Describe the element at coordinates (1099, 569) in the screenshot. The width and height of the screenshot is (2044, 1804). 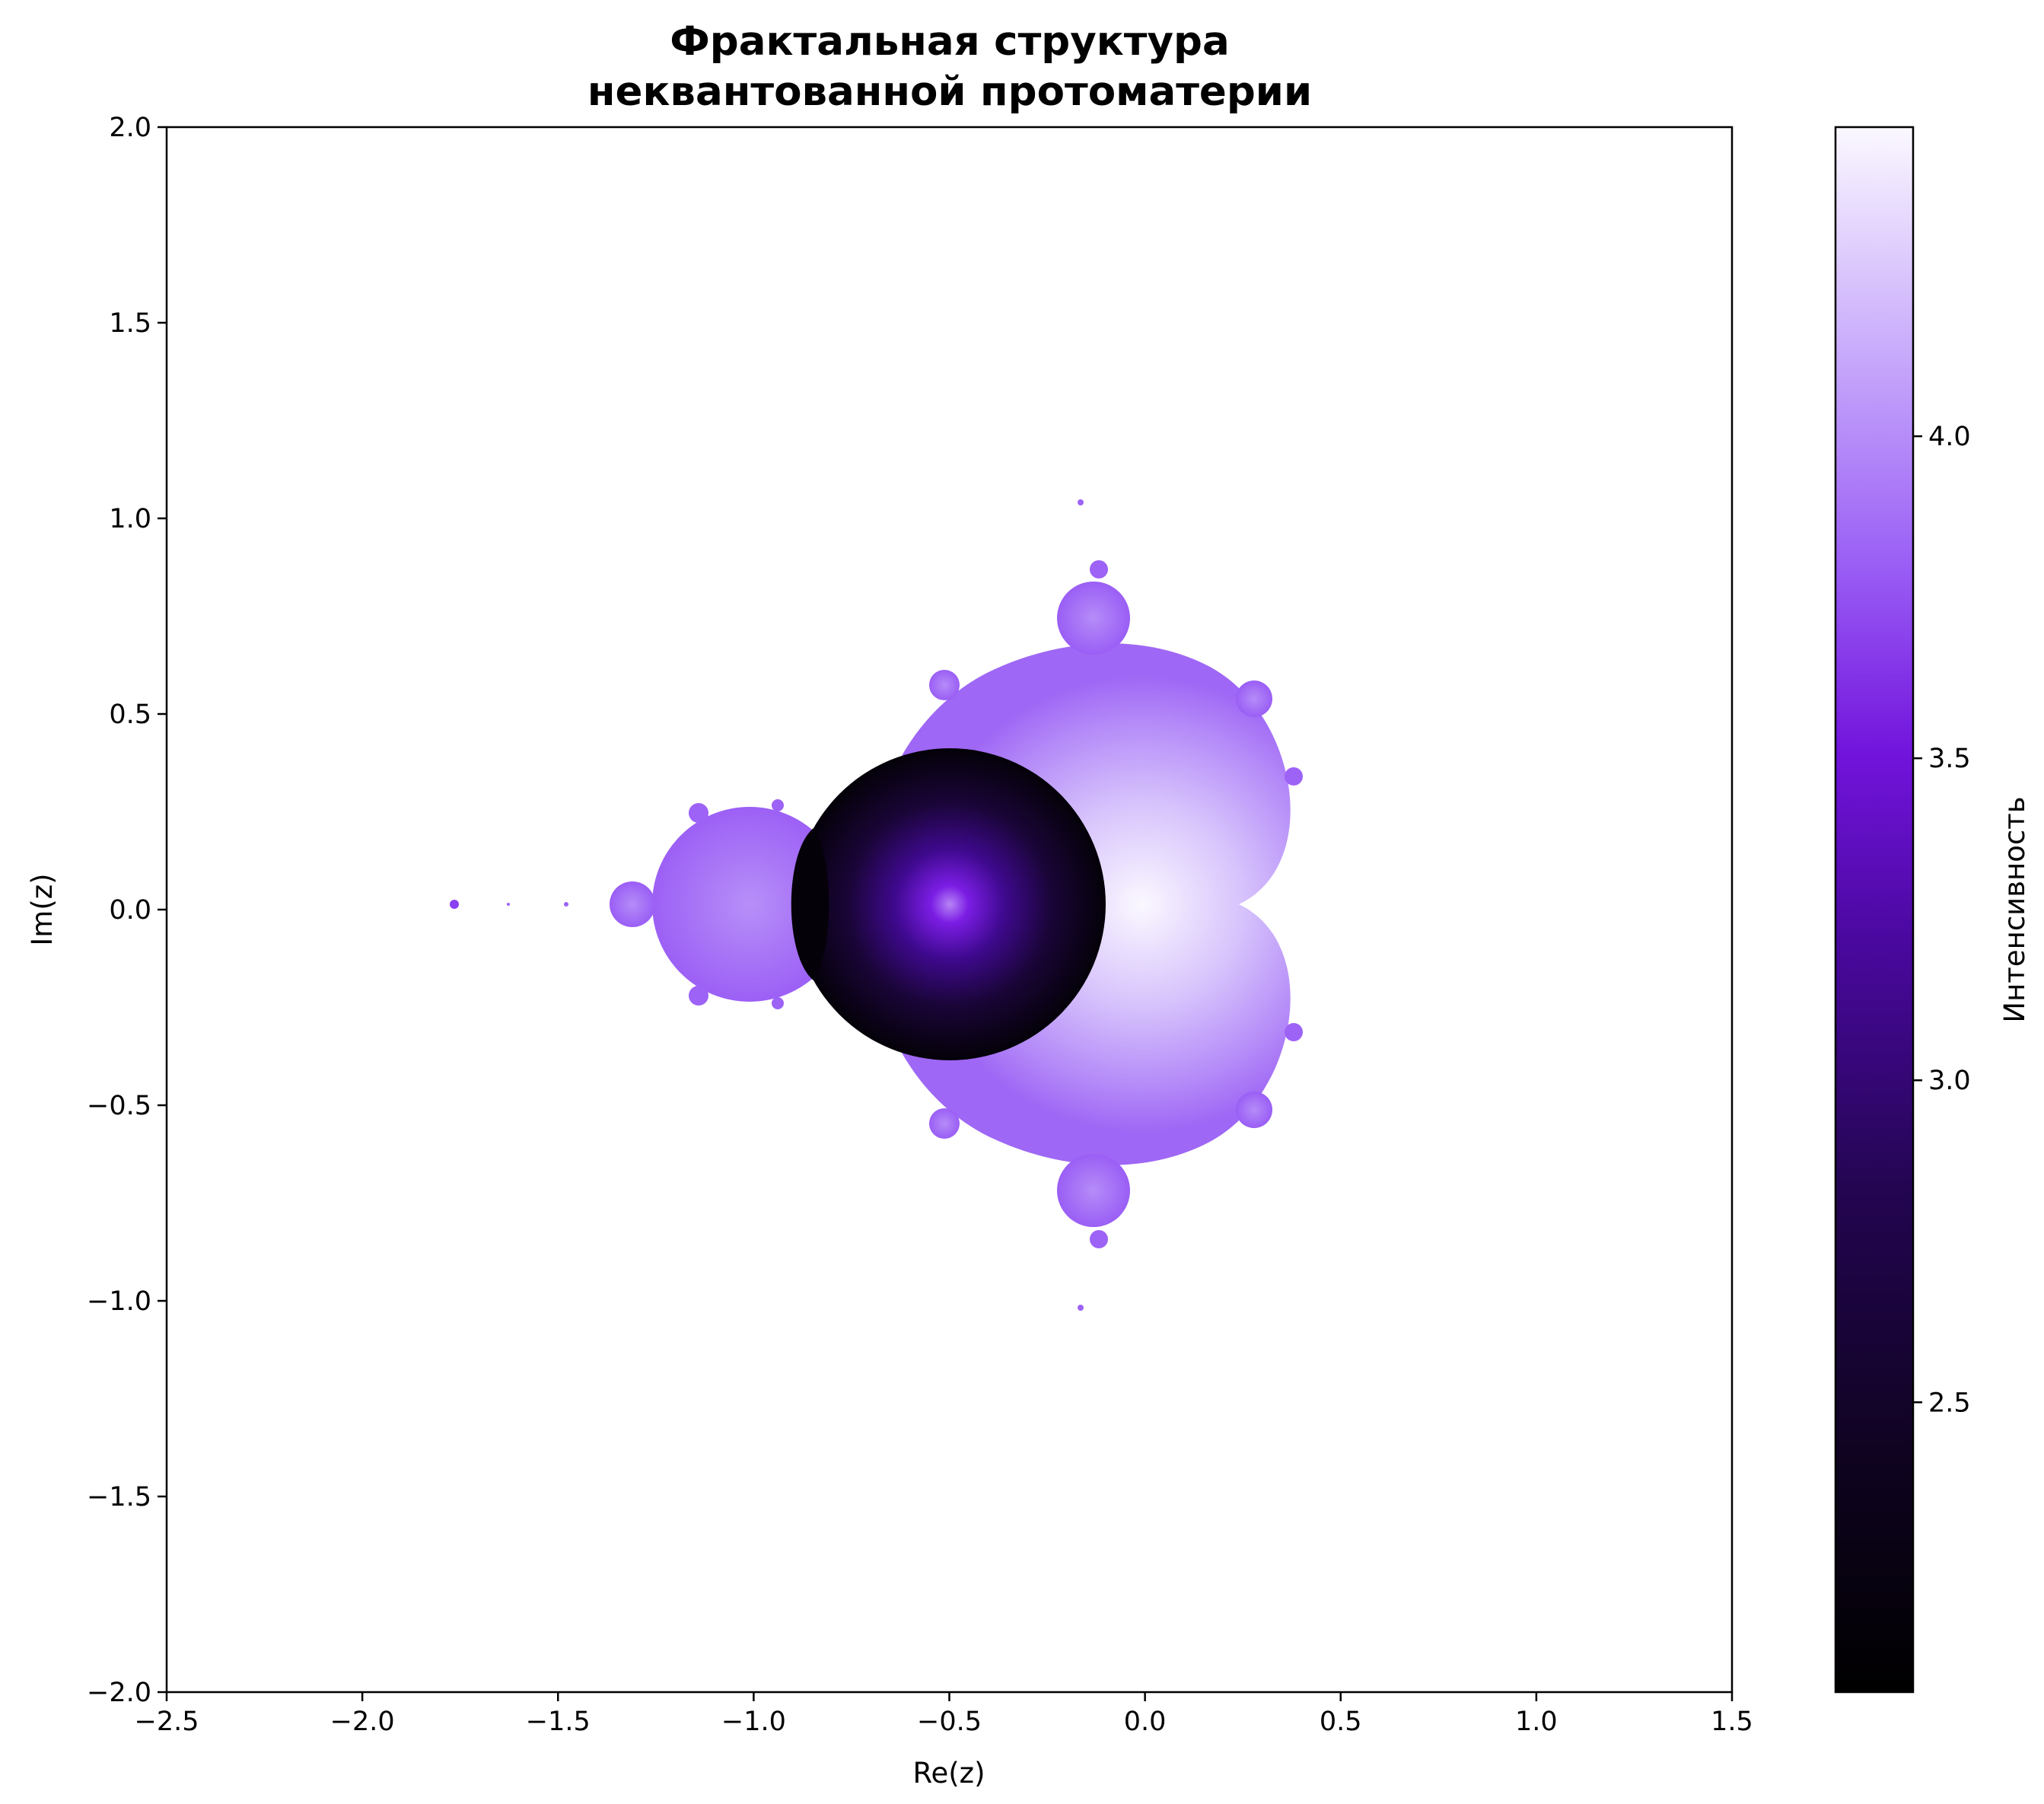
I see `top-bulb-tip` at that location.